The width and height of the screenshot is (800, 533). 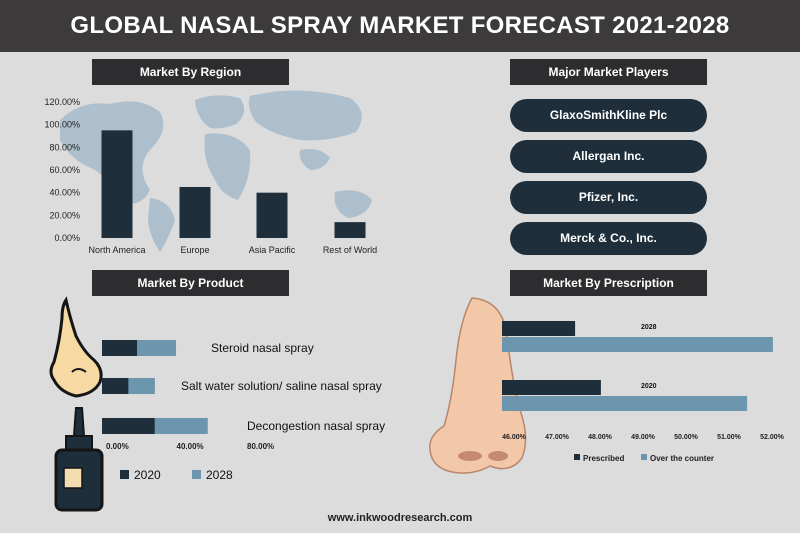 What do you see at coordinates (76, 347) in the screenshot?
I see `nose-profile-icon` at bounding box center [76, 347].